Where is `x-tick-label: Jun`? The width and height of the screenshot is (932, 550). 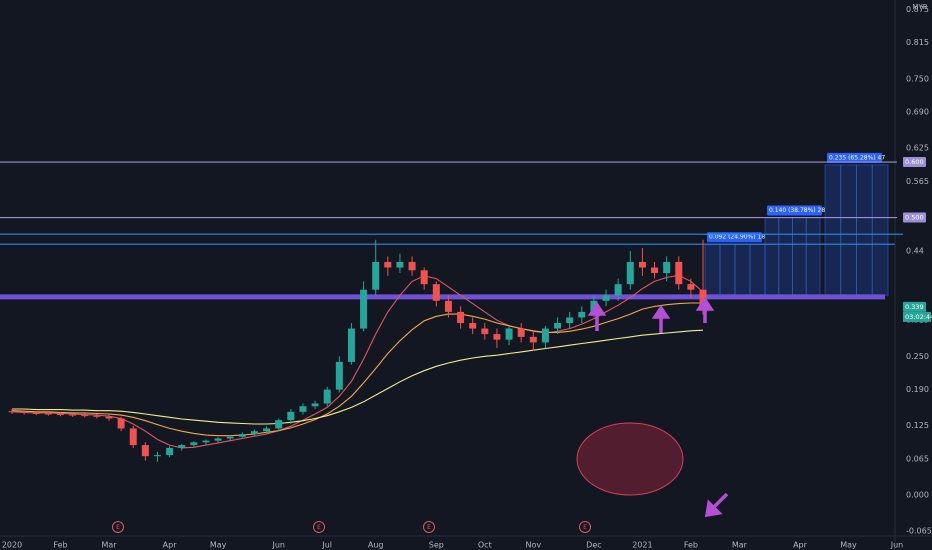 x-tick-label: Jun is located at coordinates (897, 545).